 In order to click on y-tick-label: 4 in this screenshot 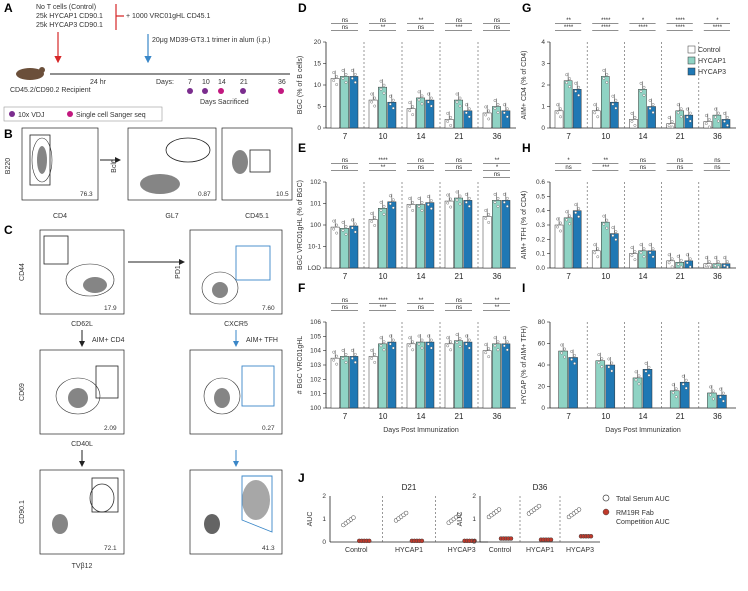, I will do `click(543, 42)`.